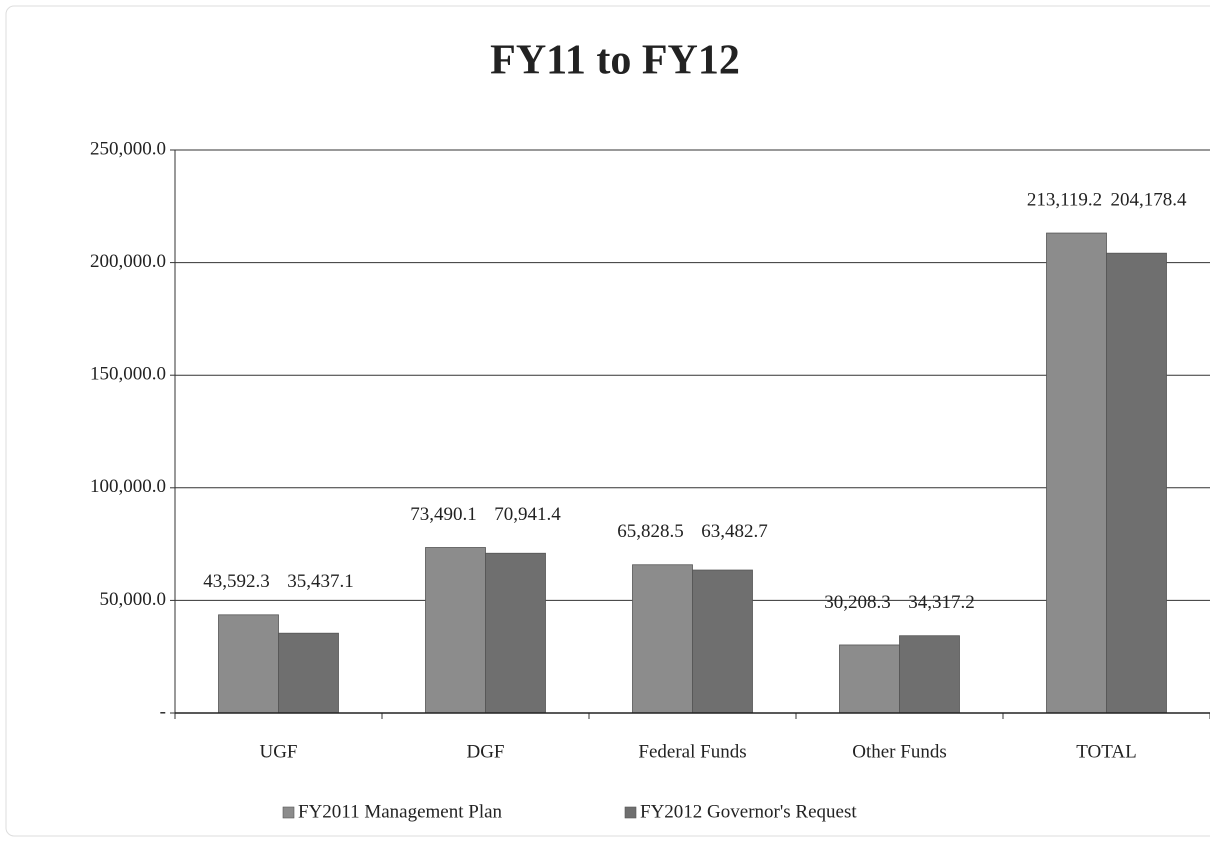 Image resolution: width=1210 pixels, height=843 pixels. What do you see at coordinates (163, 711) in the screenshot?
I see `y-tick-label: -` at bounding box center [163, 711].